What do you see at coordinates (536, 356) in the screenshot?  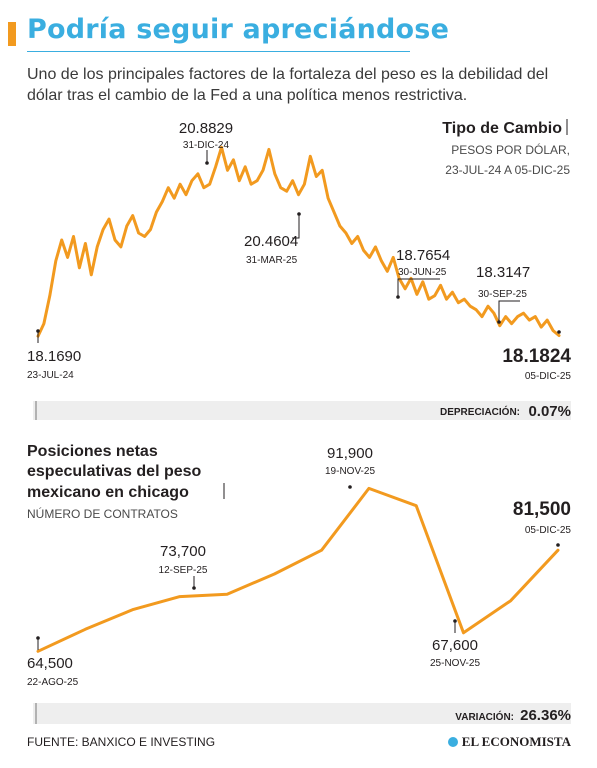 I see `chart1-label-end-value: 18.1824` at bounding box center [536, 356].